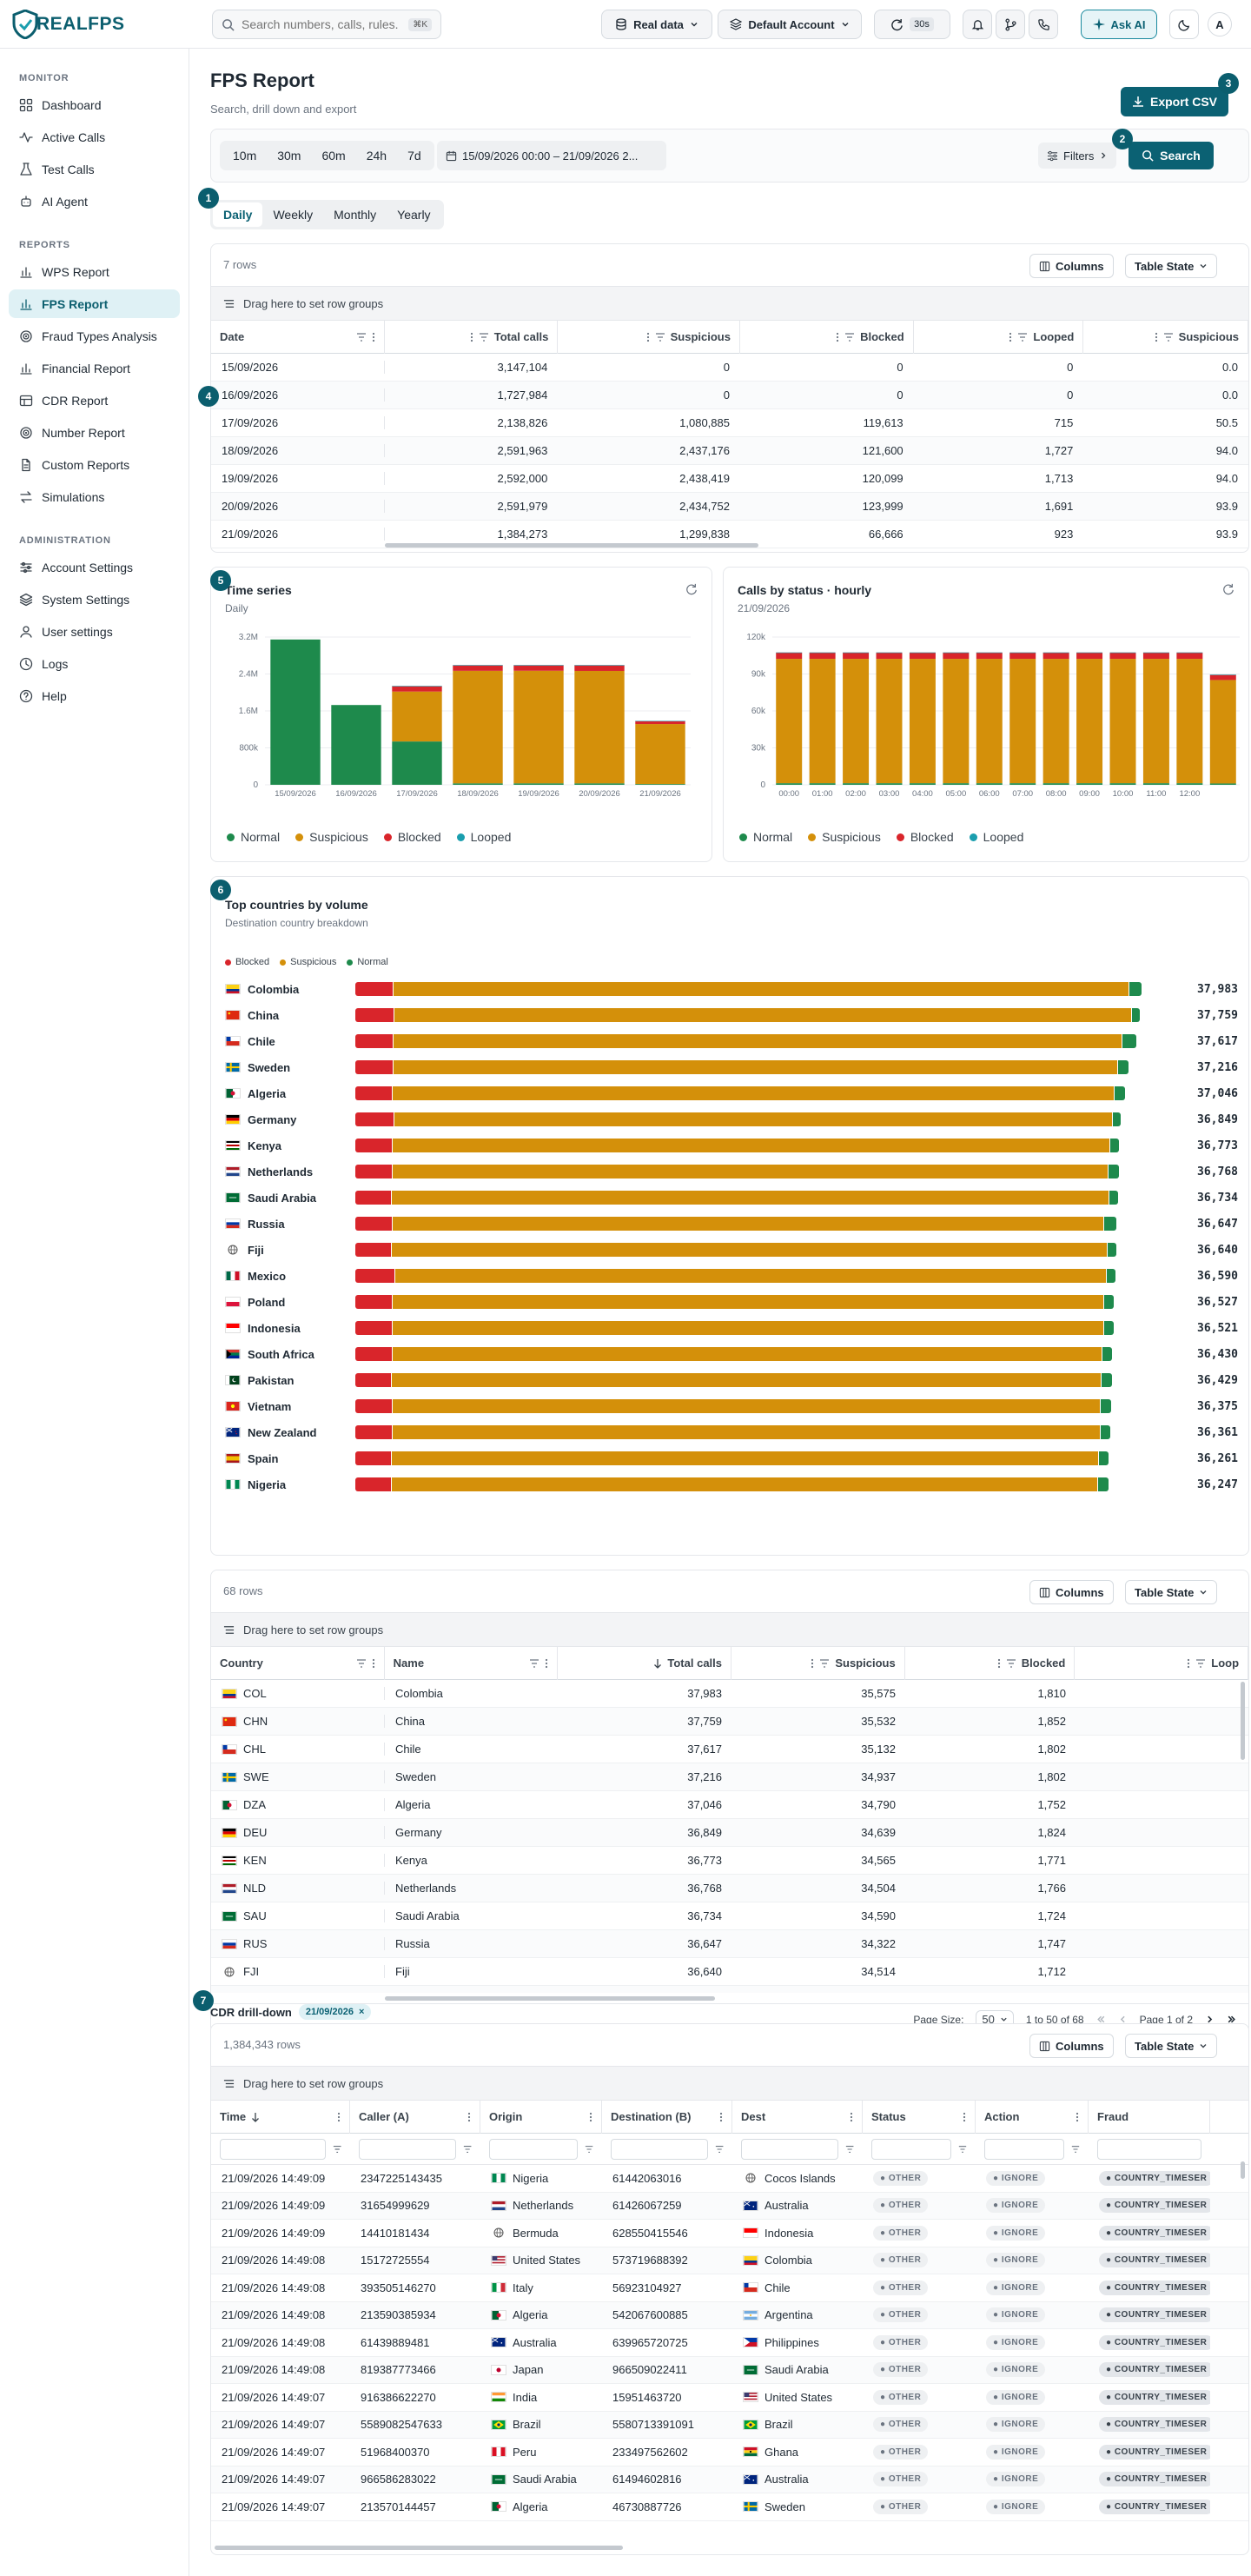  I want to click on sort-desc-icon, so click(255, 2117).